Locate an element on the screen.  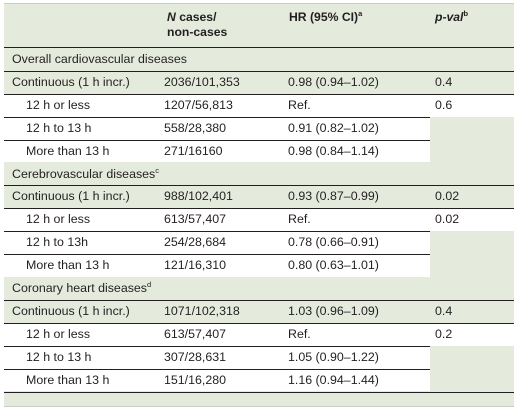
row-p-value: 0.2 is located at coordinates (444, 333).